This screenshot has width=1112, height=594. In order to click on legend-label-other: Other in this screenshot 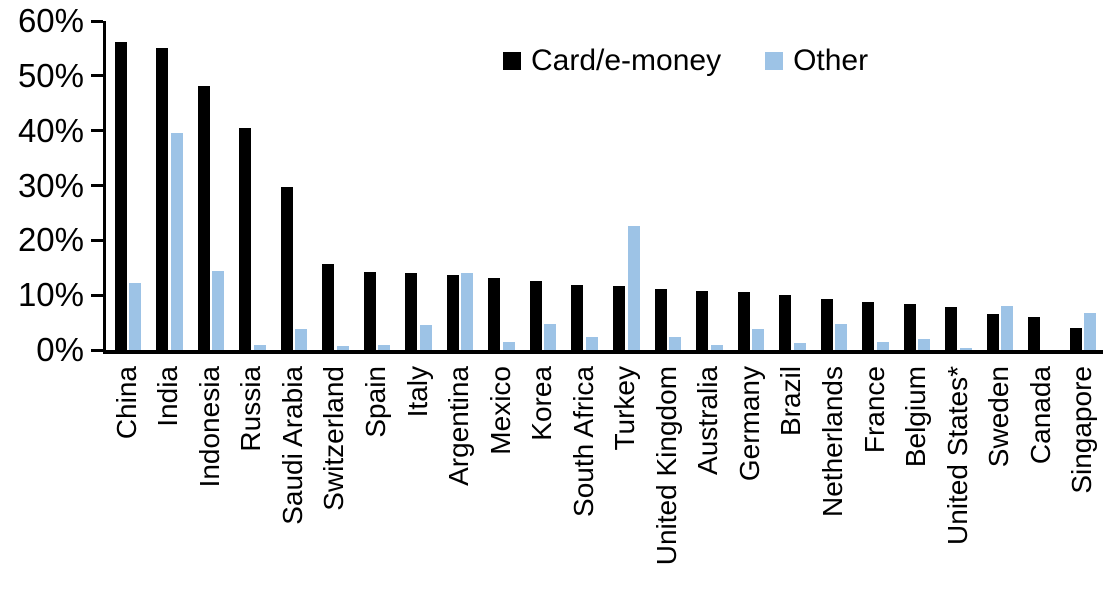, I will do `click(831, 60)`.